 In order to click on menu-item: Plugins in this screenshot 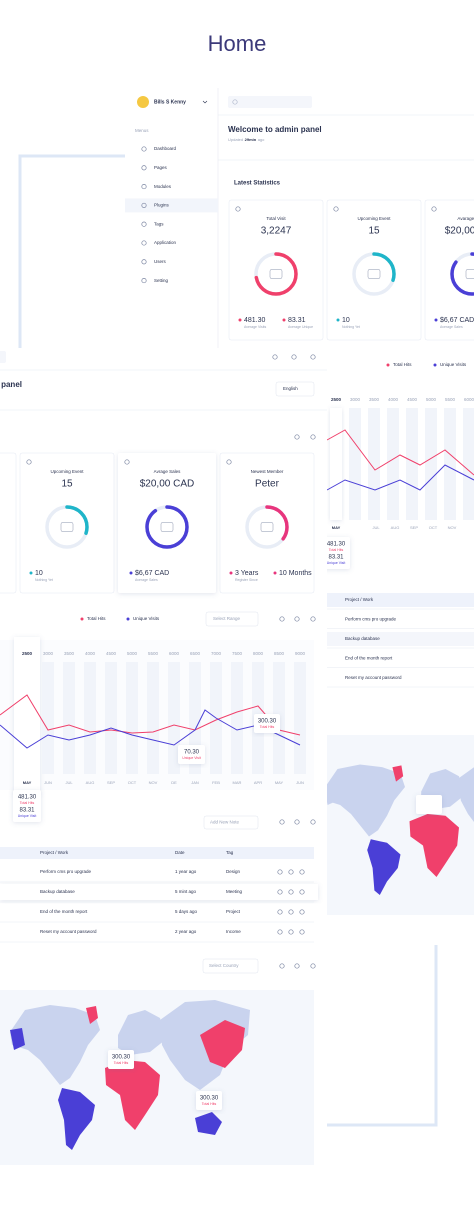, I will do `click(162, 205)`.